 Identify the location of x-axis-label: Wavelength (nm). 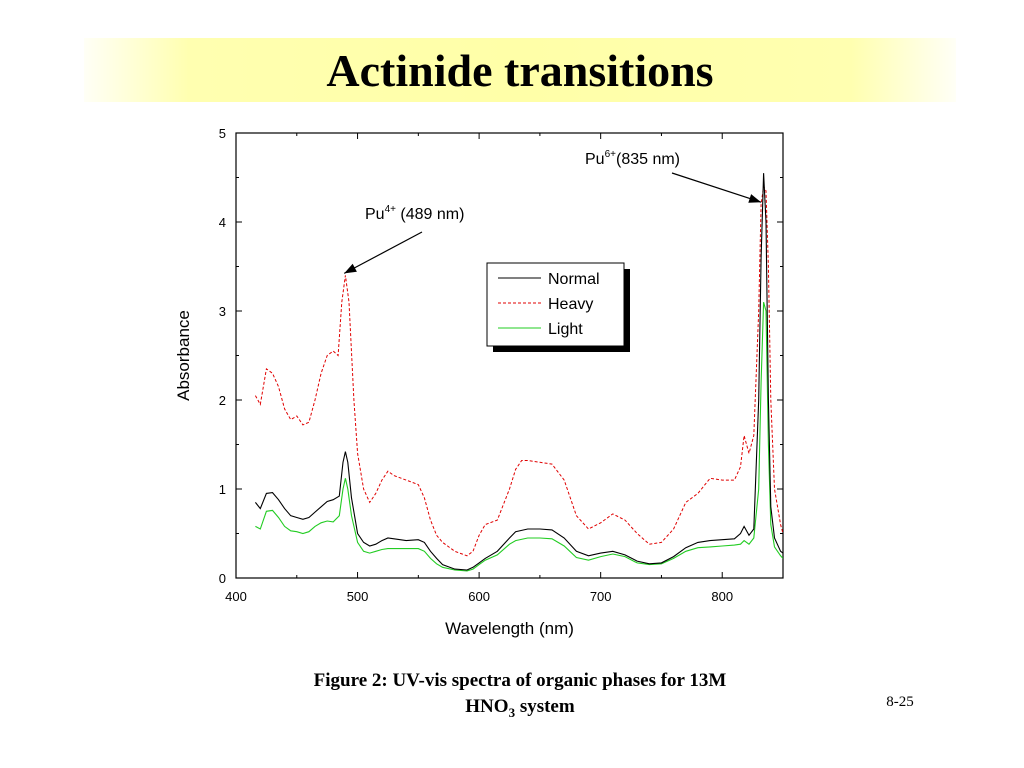
(509, 628).